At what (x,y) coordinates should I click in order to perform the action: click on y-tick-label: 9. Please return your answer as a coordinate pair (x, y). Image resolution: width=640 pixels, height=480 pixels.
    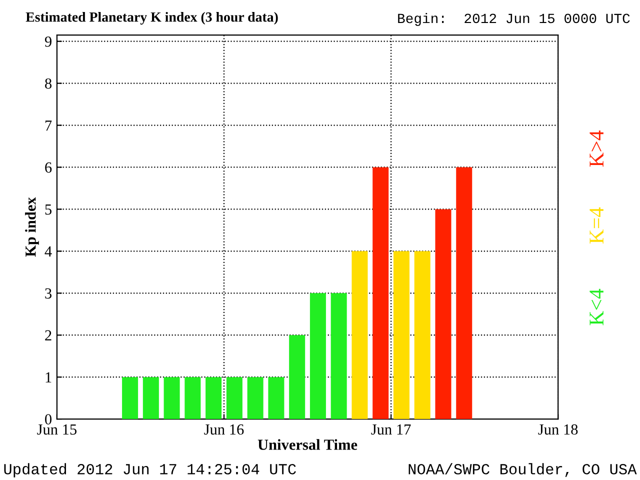
    Looking at the image, I should click on (48, 41).